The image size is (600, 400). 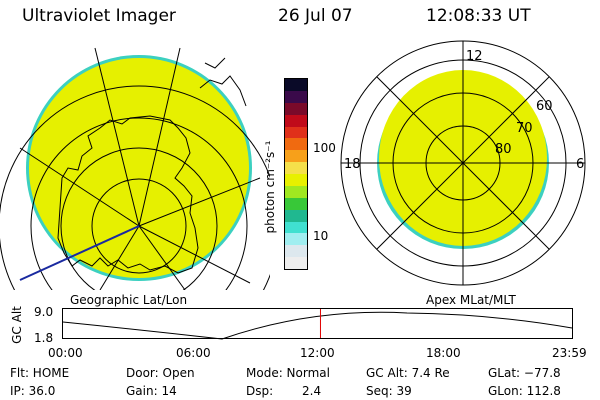 I want to click on mlt-line-diagonal, so click(x=463, y=163).